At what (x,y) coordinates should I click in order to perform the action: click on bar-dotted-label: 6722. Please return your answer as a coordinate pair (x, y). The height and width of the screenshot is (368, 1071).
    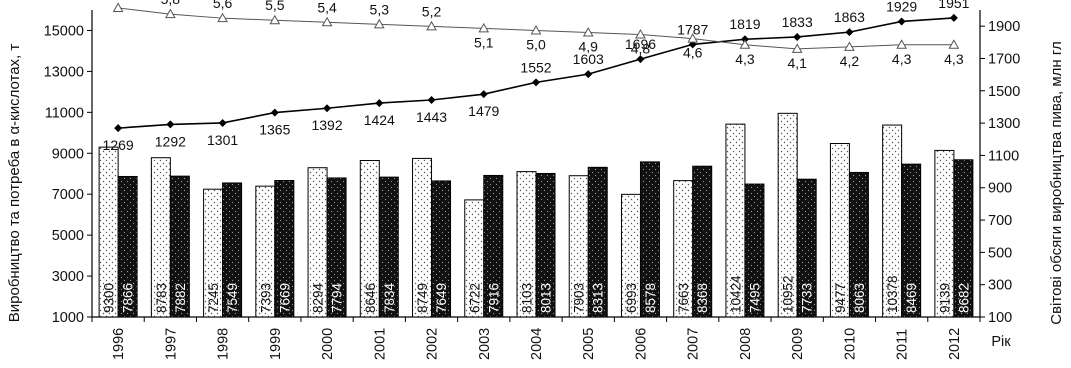
    Looking at the image, I should click on (474, 298).